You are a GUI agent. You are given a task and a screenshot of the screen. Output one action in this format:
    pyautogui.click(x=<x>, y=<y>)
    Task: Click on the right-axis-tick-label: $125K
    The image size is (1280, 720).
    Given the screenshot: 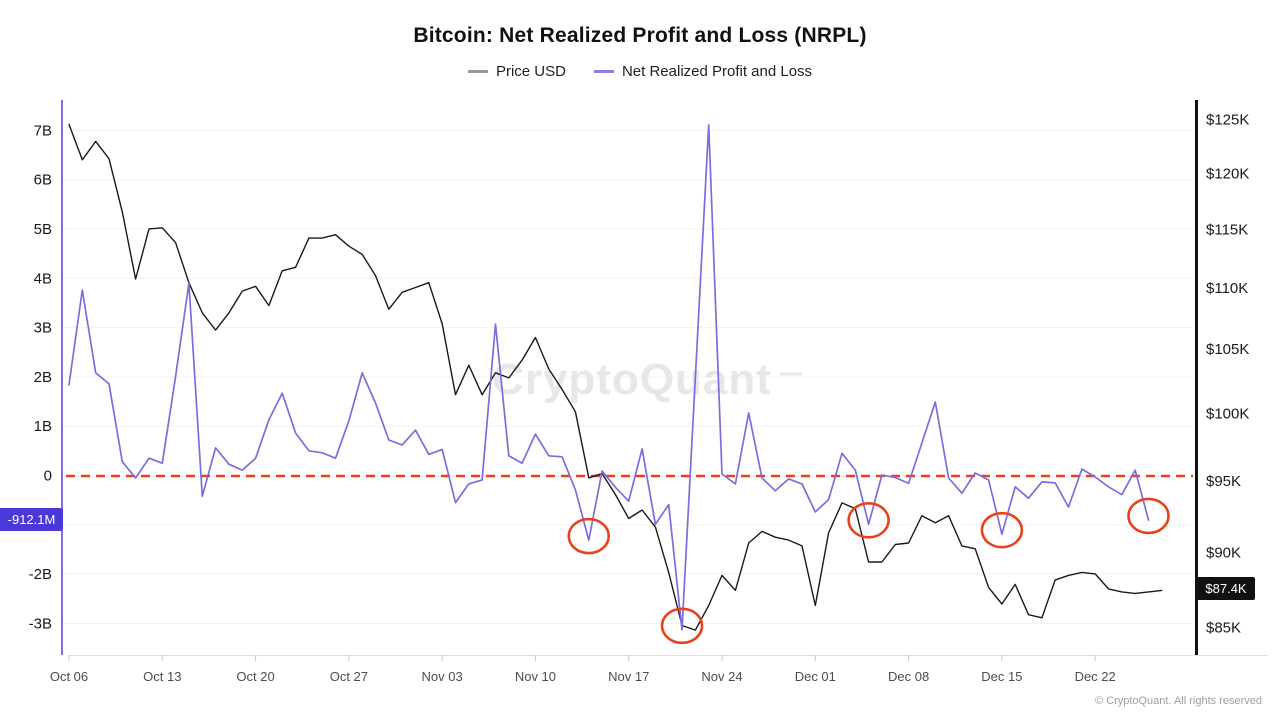 What is the action you would take?
    pyautogui.click(x=1227, y=120)
    